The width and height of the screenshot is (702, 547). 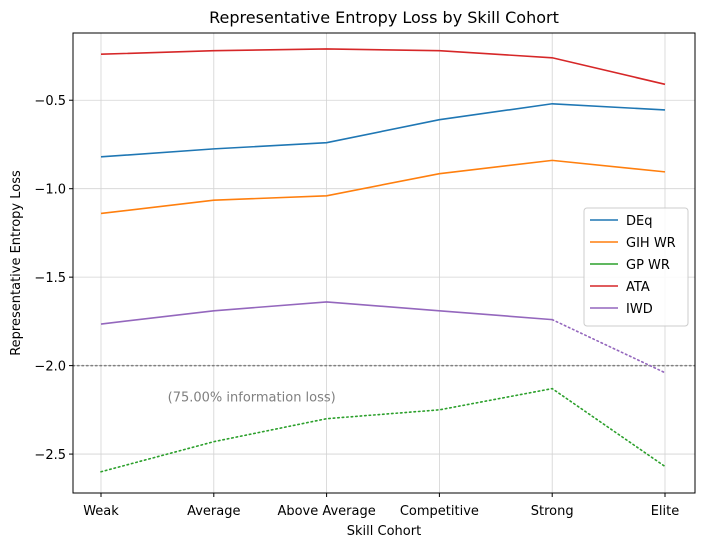 I want to click on series-line-iwd, so click(x=326, y=313).